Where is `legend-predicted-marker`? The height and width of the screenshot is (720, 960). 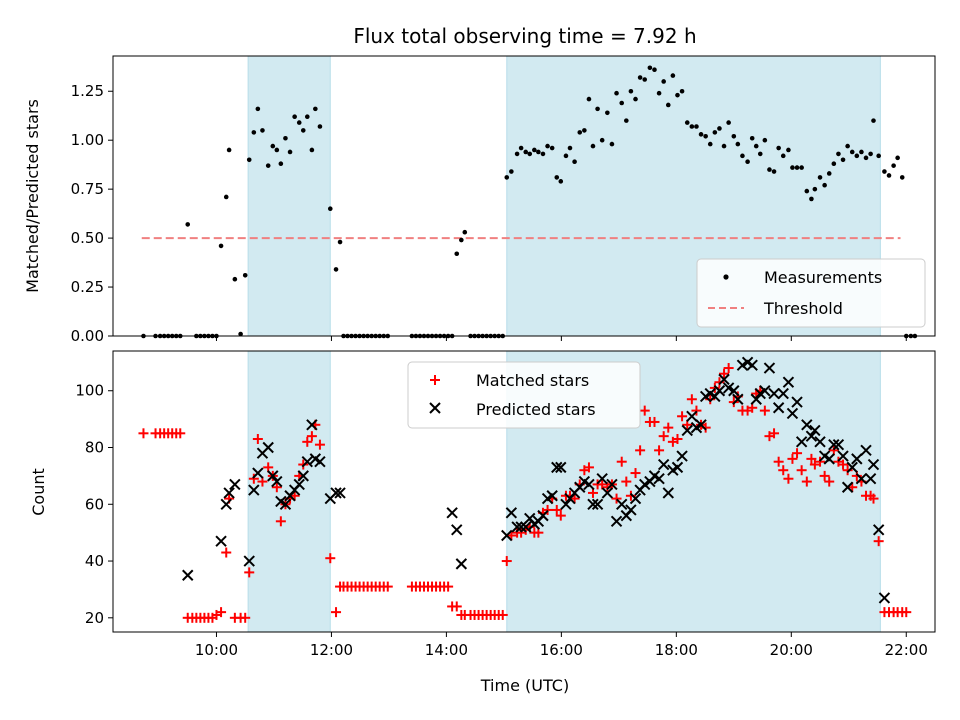 legend-predicted-marker is located at coordinates (435, 408).